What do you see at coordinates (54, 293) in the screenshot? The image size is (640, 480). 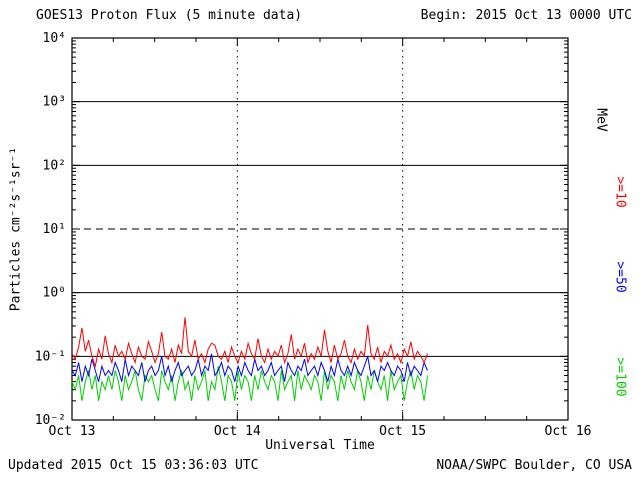 I see `y-tick-label: 10⁰` at bounding box center [54, 293].